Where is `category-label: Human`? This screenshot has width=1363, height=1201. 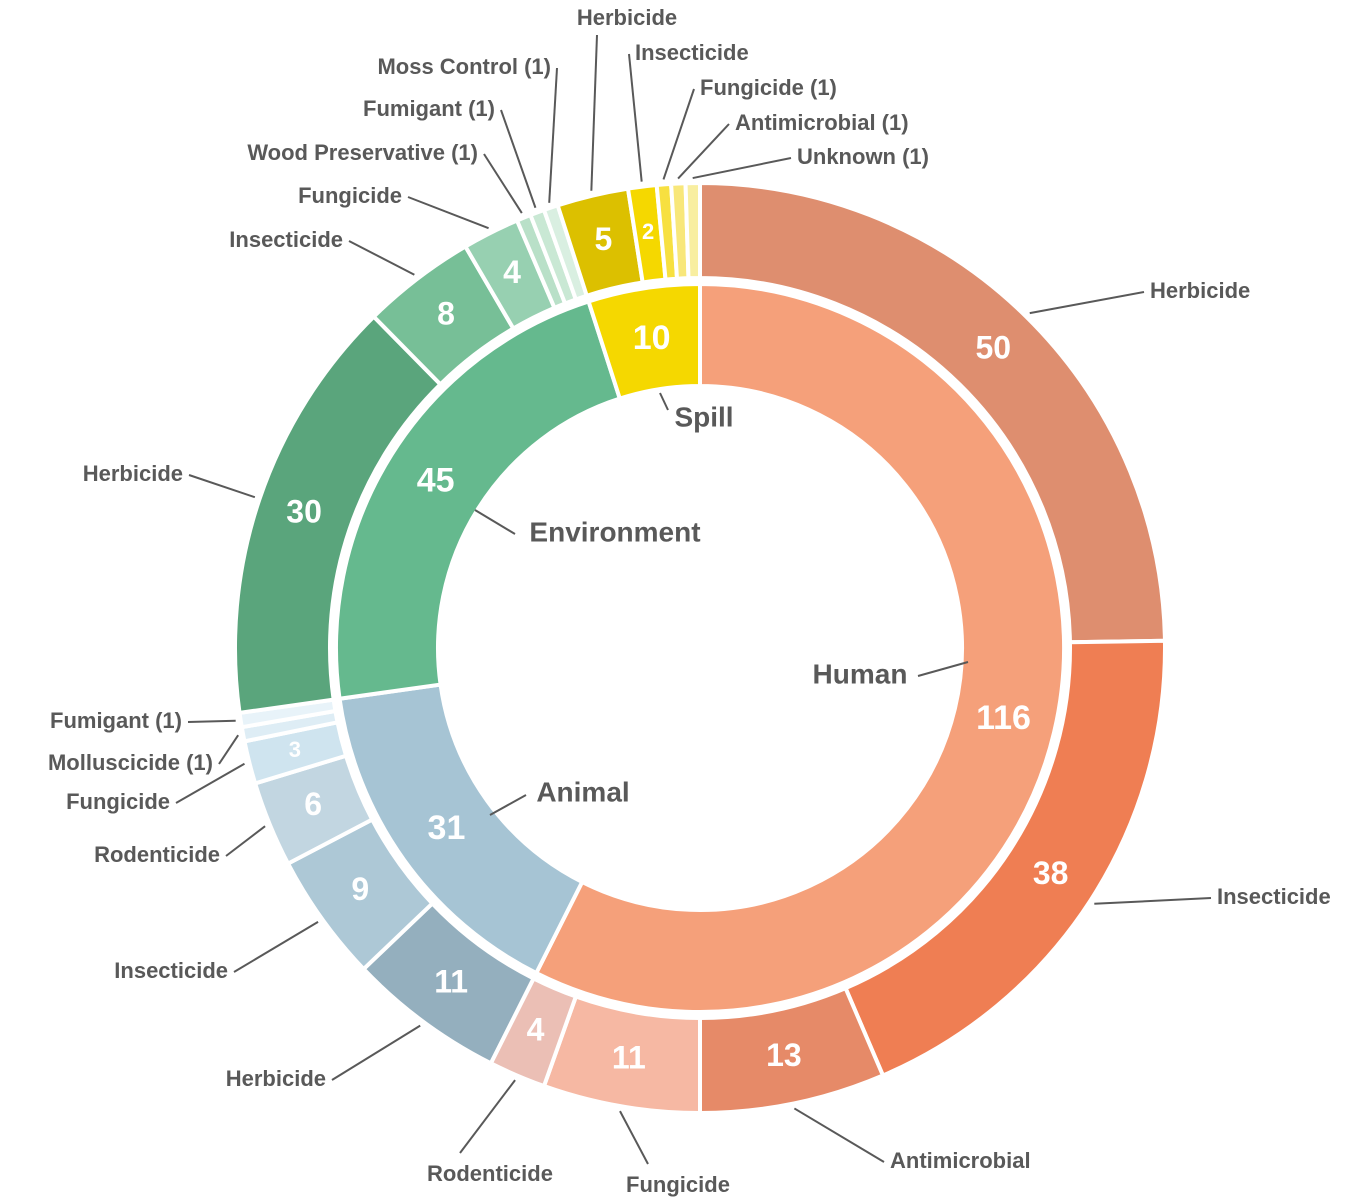 category-label: Human is located at coordinates (860, 673).